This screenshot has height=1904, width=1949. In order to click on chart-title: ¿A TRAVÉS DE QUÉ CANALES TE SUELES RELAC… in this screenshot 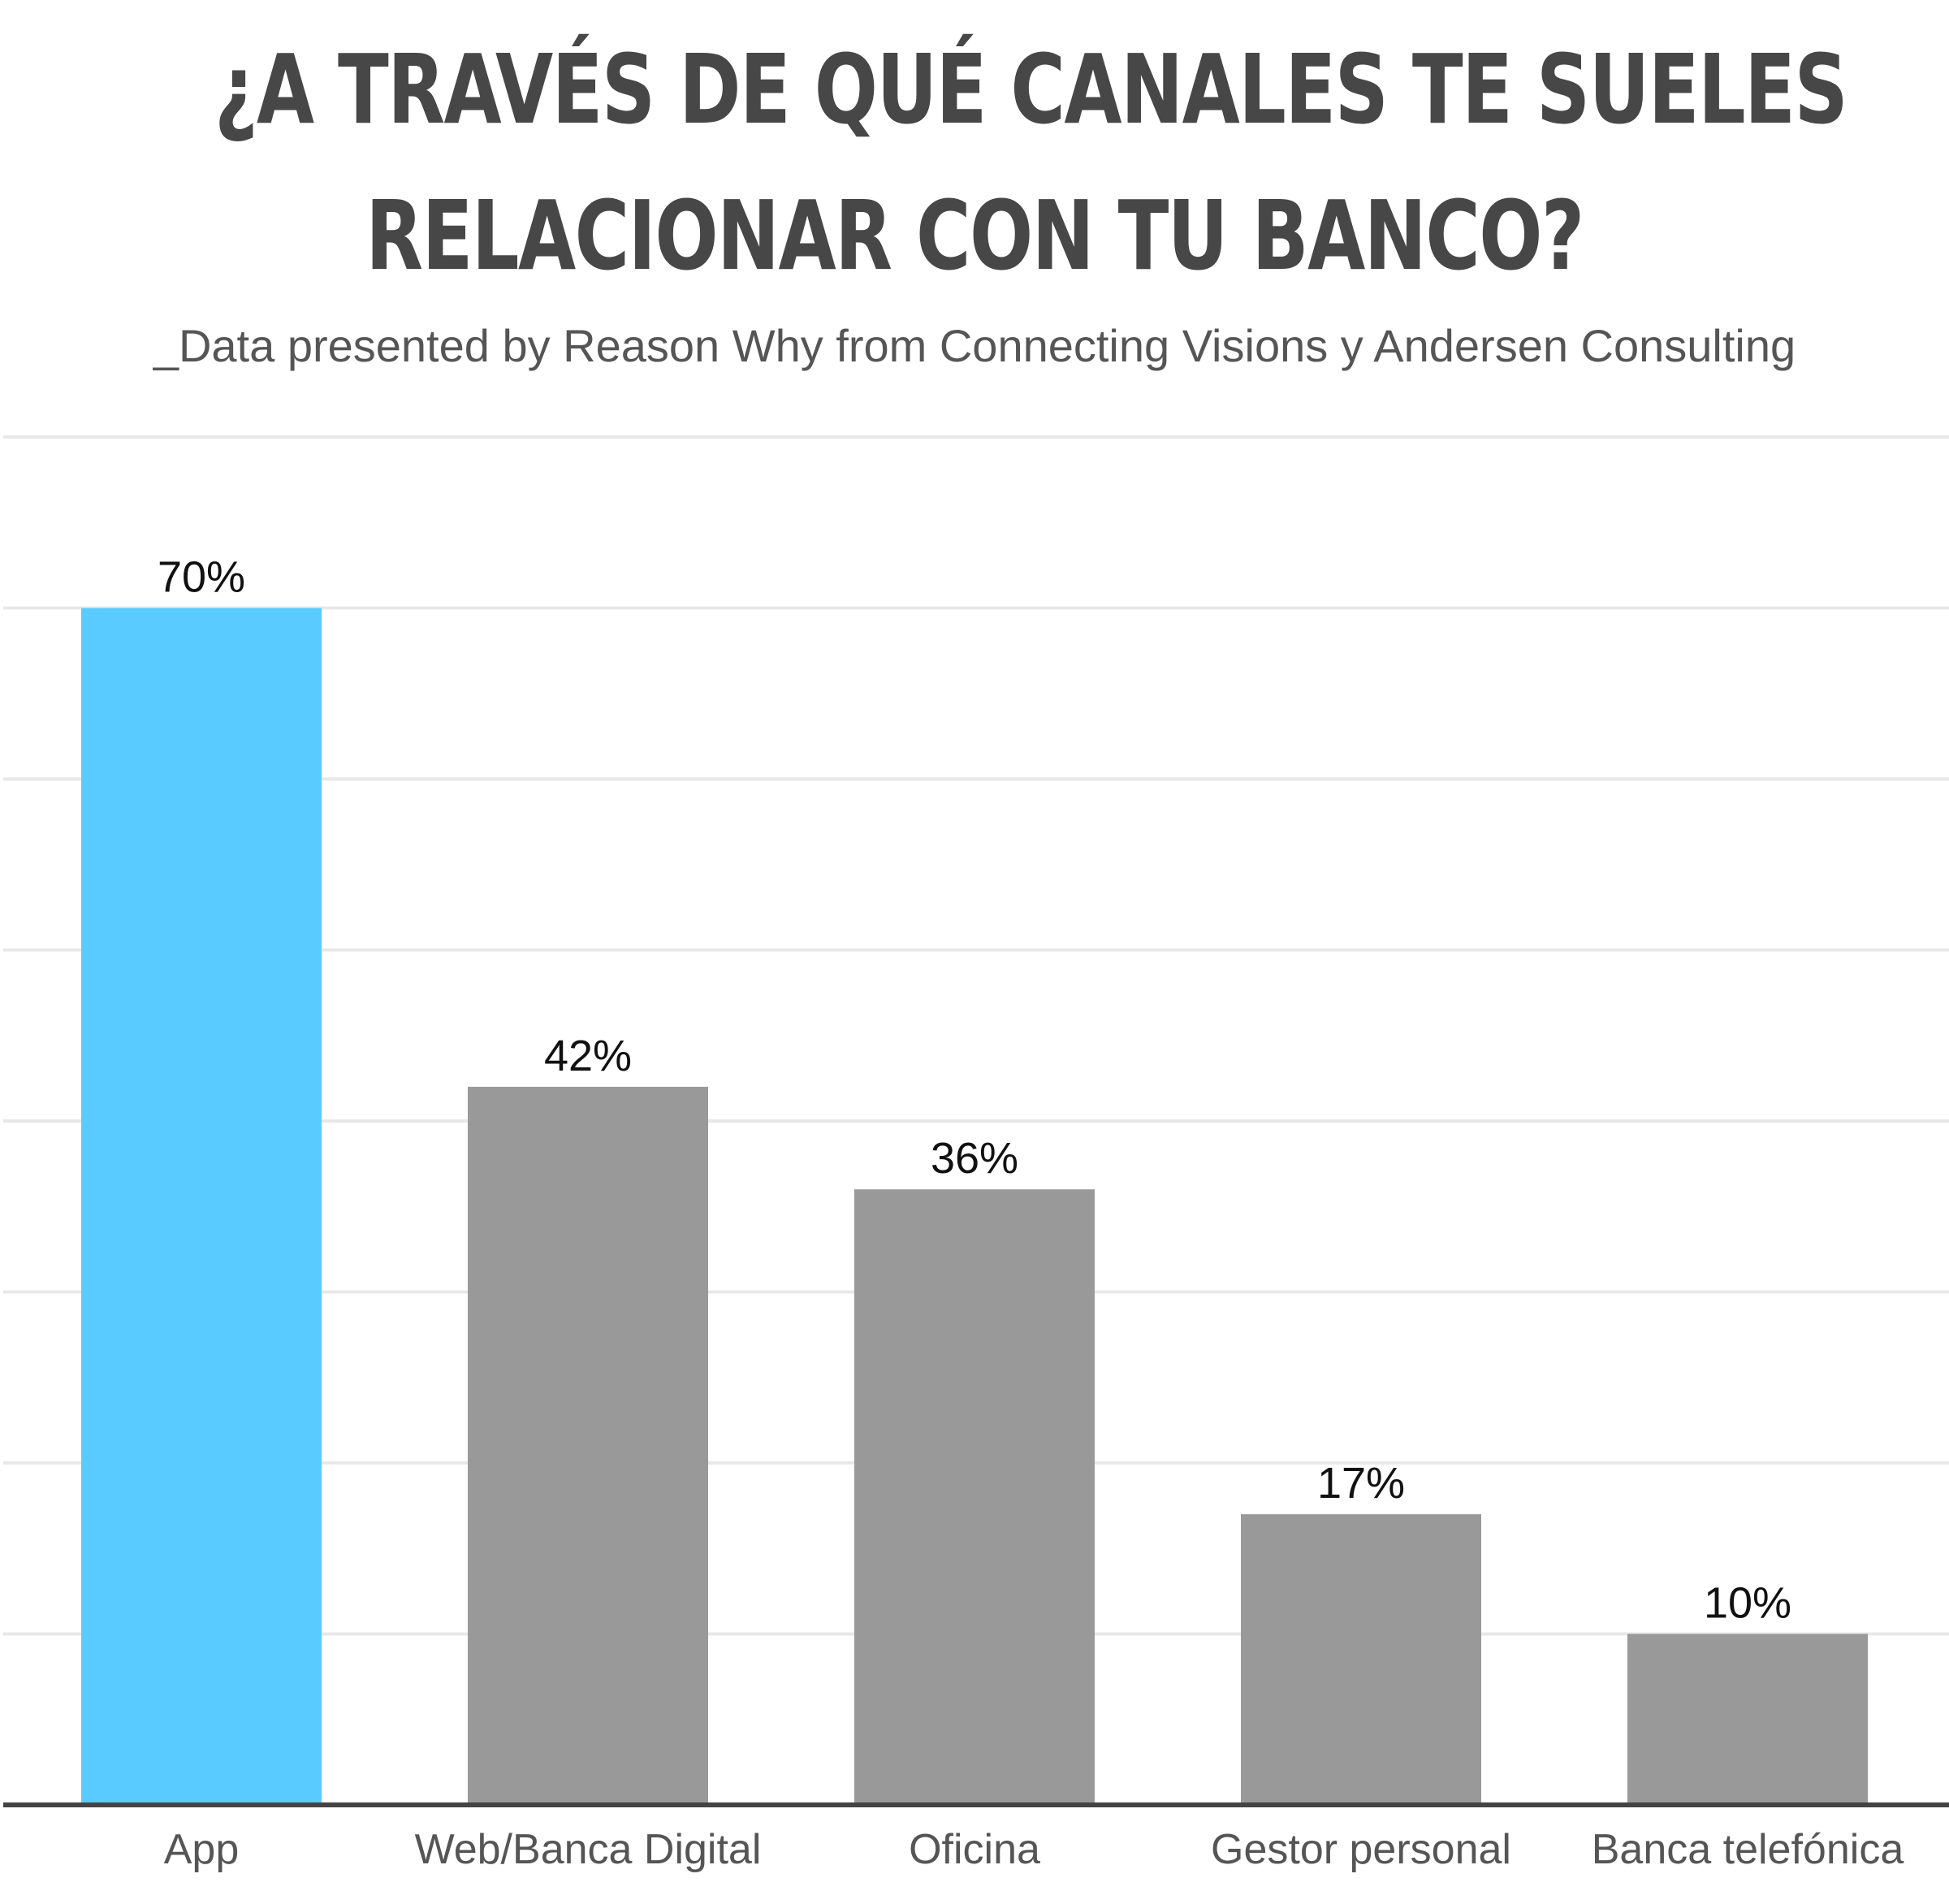, I will do `click(1031, 162)`.